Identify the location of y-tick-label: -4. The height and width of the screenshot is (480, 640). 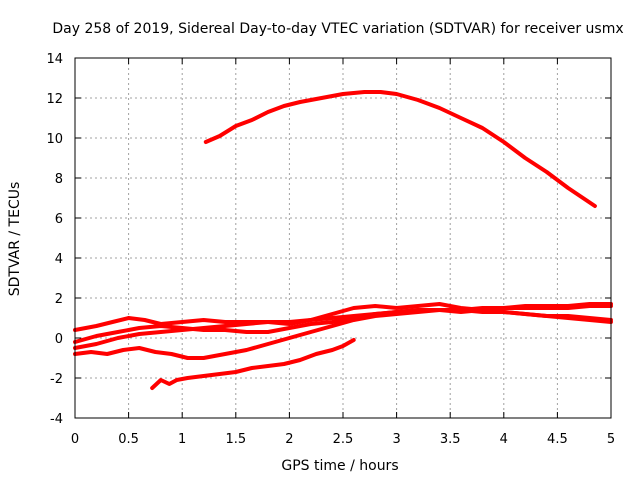
(56, 419).